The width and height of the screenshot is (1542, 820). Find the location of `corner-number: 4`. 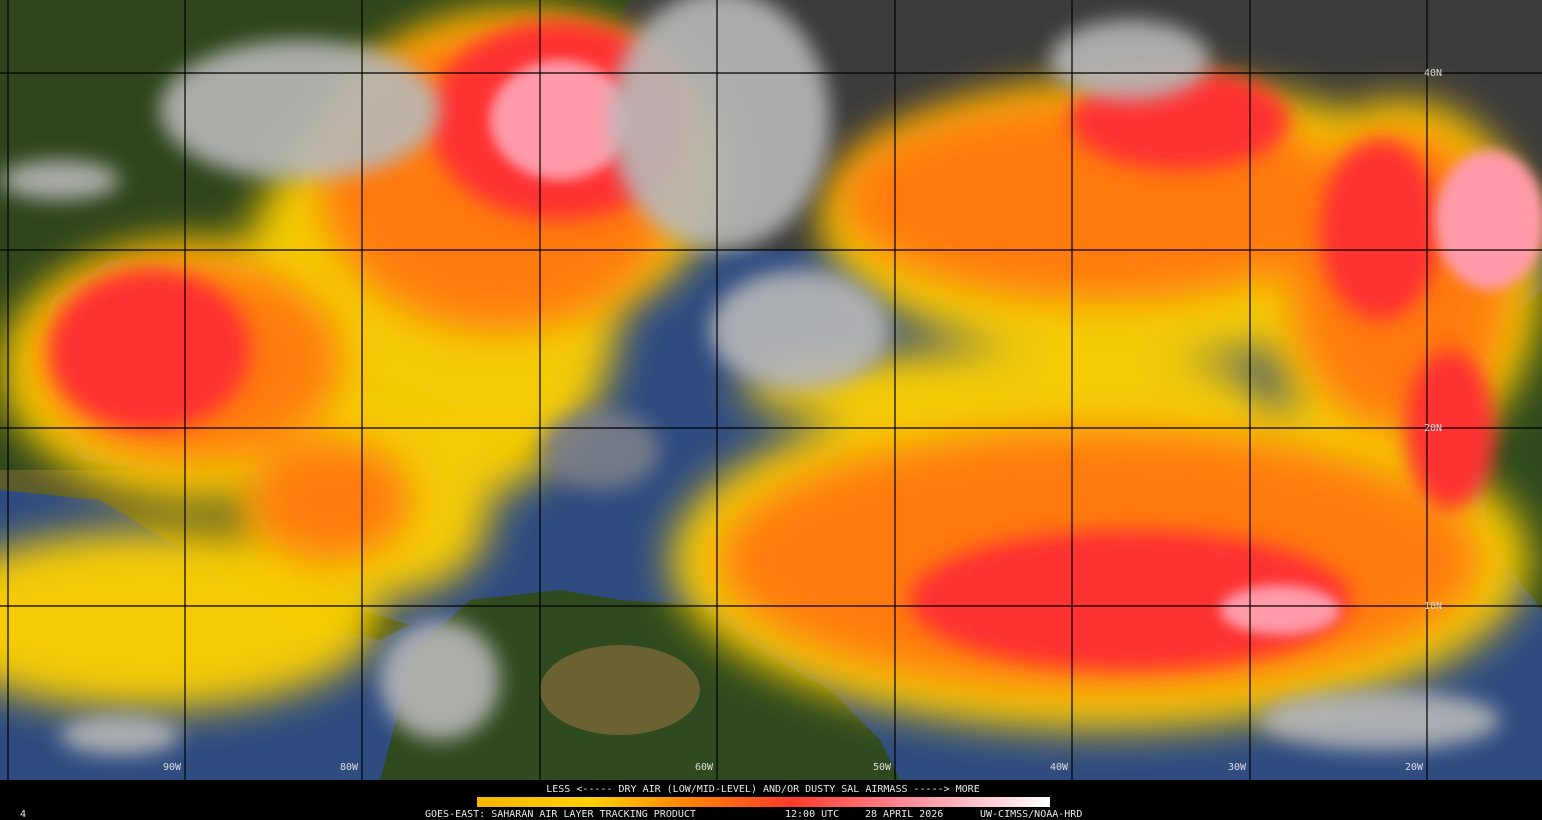

corner-number: 4 is located at coordinates (23, 814).